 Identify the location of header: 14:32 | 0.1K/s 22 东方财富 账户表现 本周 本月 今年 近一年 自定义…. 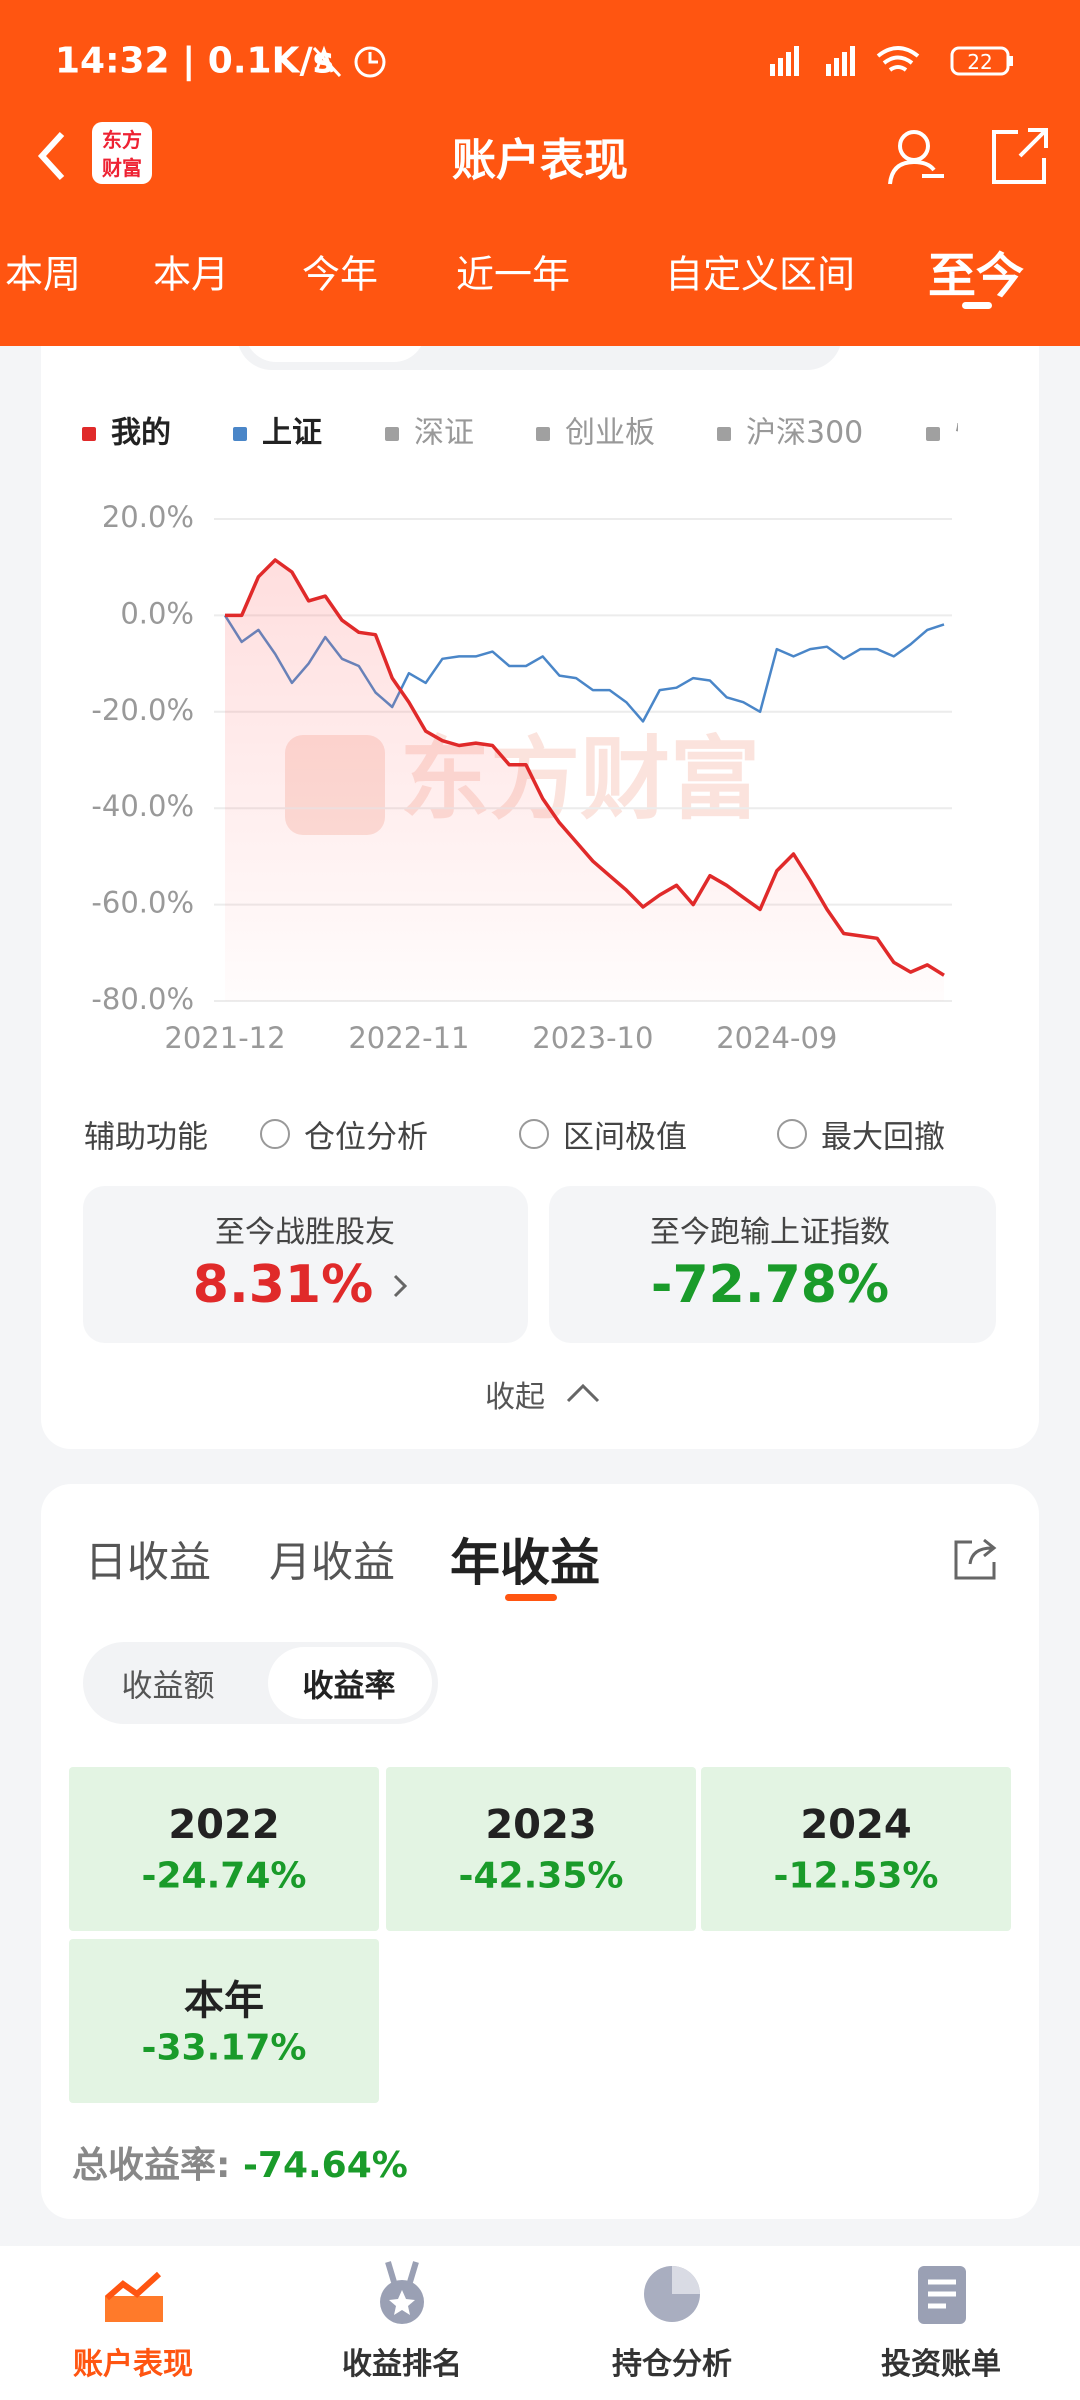
(540, 173).